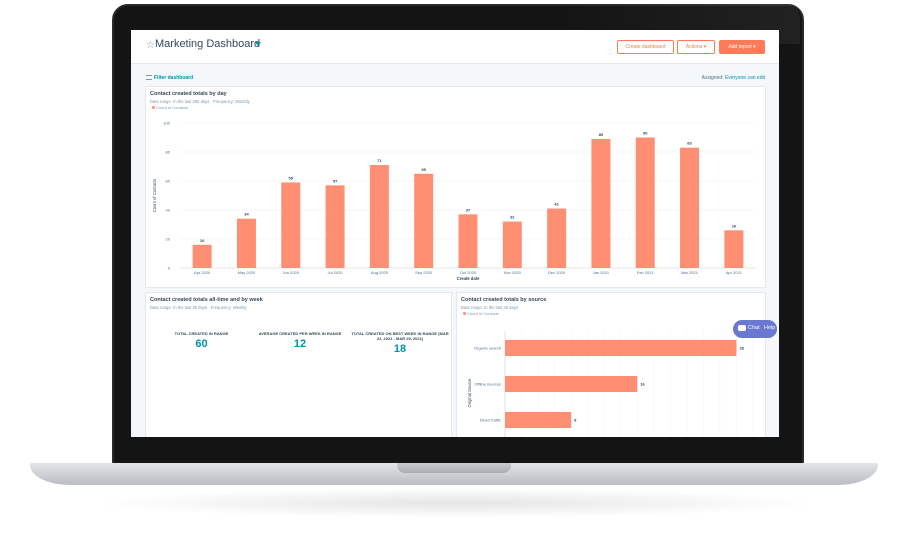 The width and height of the screenshot is (909, 547). I want to click on help-label: Help, so click(770, 328).